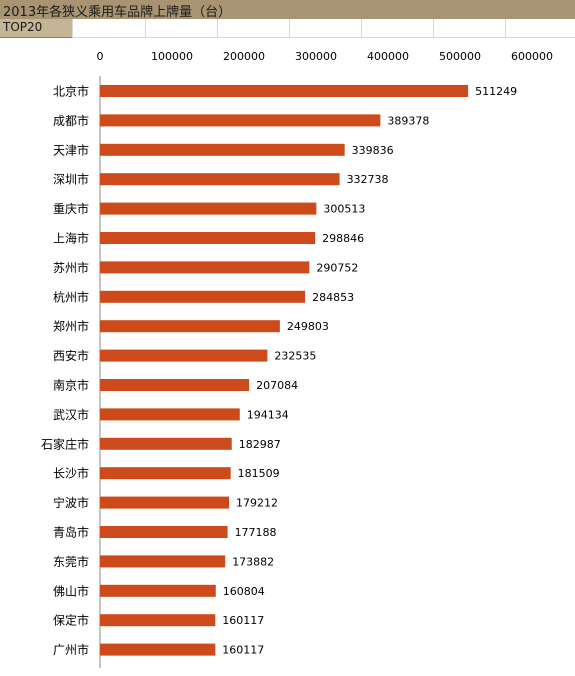  What do you see at coordinates (257, 503) in the screenshot?
I see `value-label: 179212` at bounding box center [257, 503].